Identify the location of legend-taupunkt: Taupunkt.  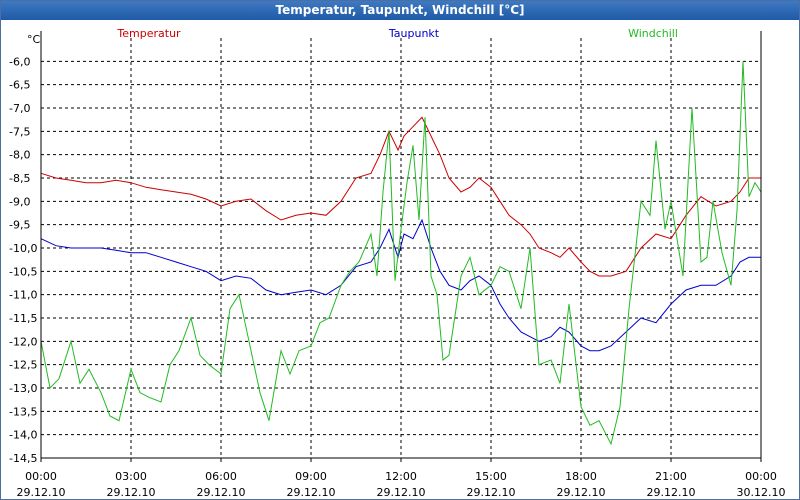
(414, 33).